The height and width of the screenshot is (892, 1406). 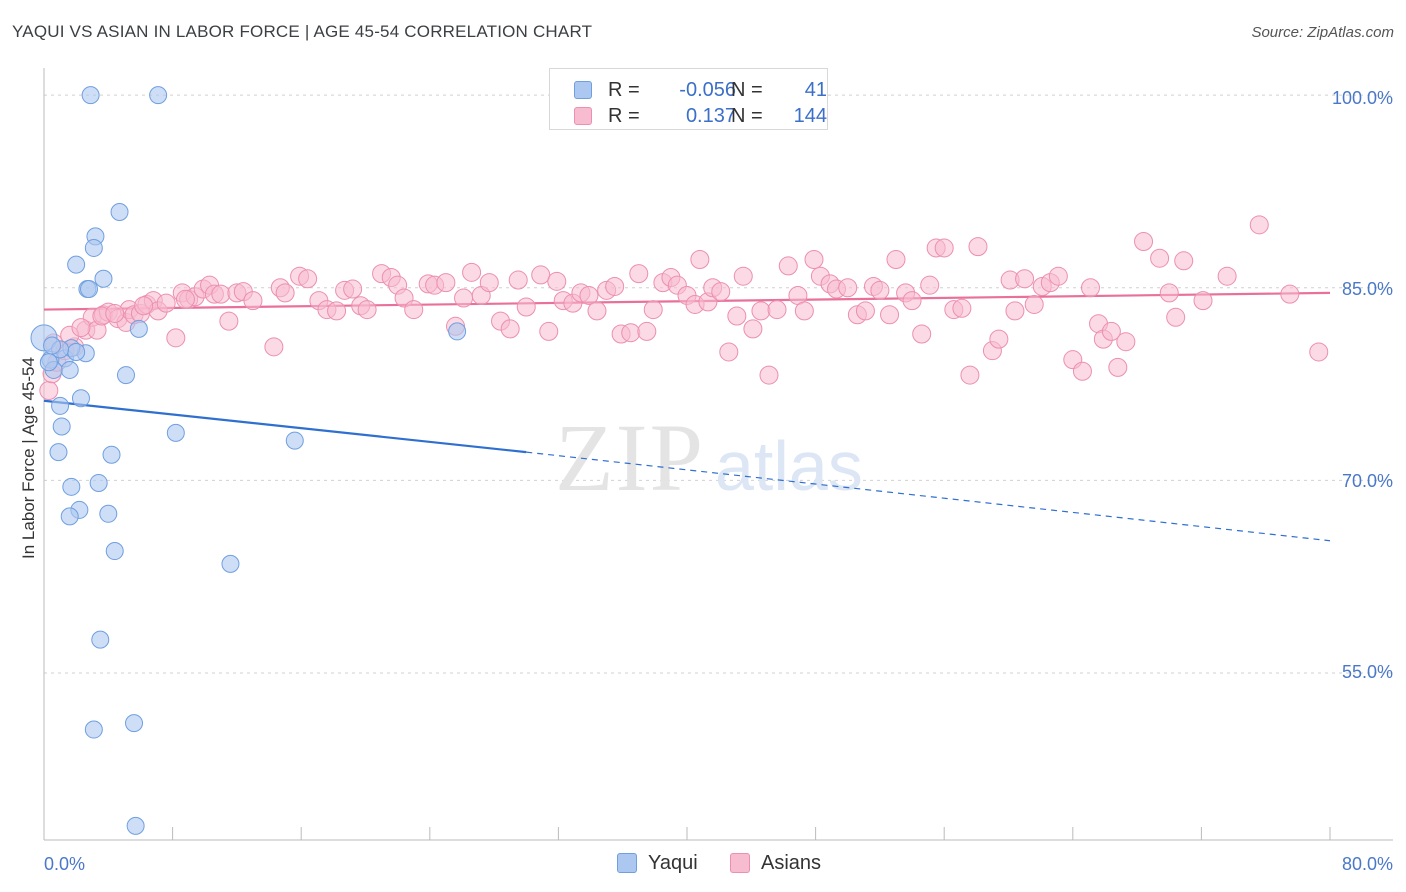 I want to click on legend-row-asians: R = 0.137 N = 144, so click(x=700, y=115).